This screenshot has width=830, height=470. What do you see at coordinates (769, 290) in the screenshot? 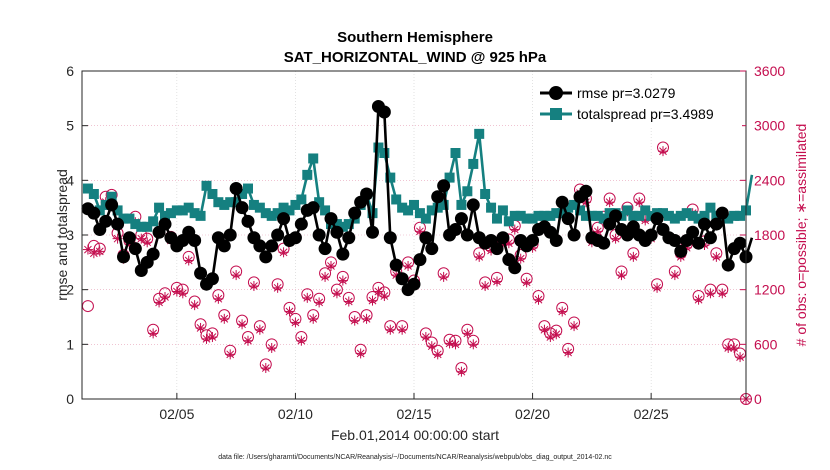
I see `y-right-tick-label: 1200` at bounding box center [769, 290].